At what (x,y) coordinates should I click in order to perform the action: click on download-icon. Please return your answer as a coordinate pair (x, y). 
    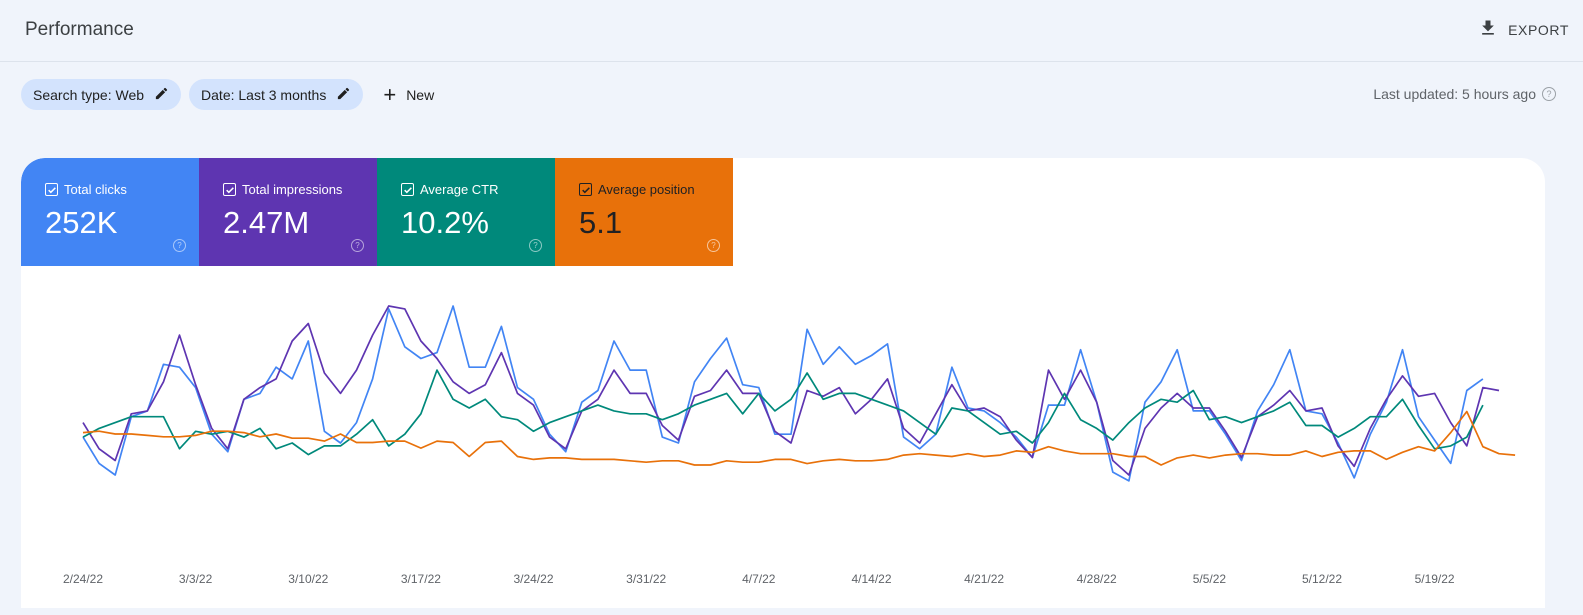
    Looking at the image, I should click on (1488, 29).